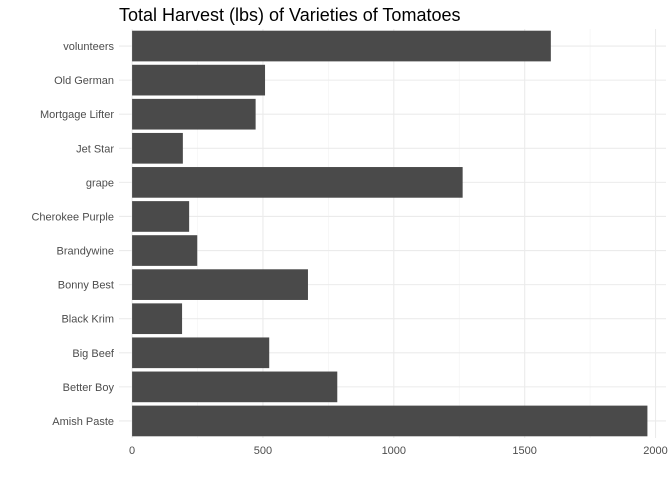  What do you see at coordinates (95, 149) in the screenshot?
I see `y-tick-label: Jet Star` at bounding box center [95, 149].